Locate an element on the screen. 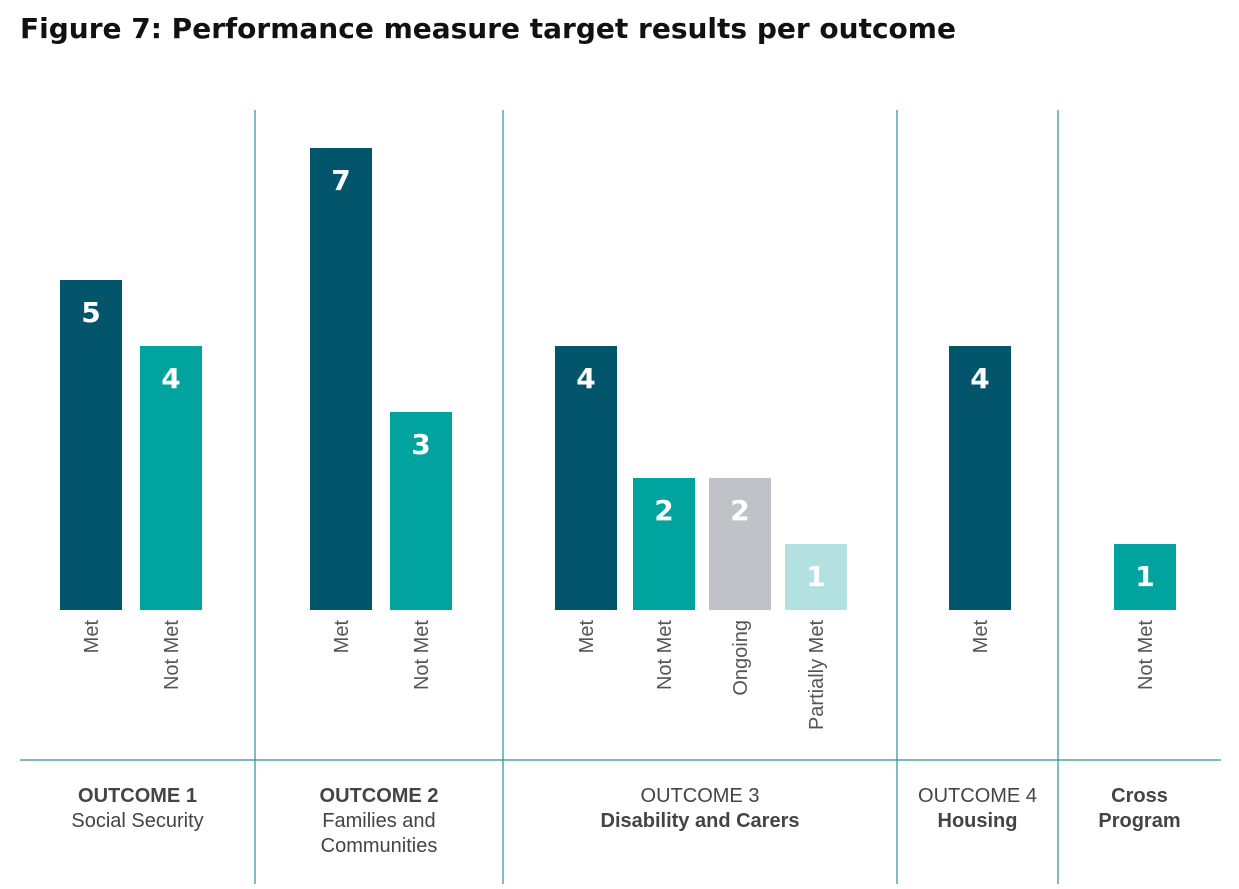 This screenshot has height=889, width=1239. bar-value-group-3-partially-met: 1 is located at coordinates (815, 576).